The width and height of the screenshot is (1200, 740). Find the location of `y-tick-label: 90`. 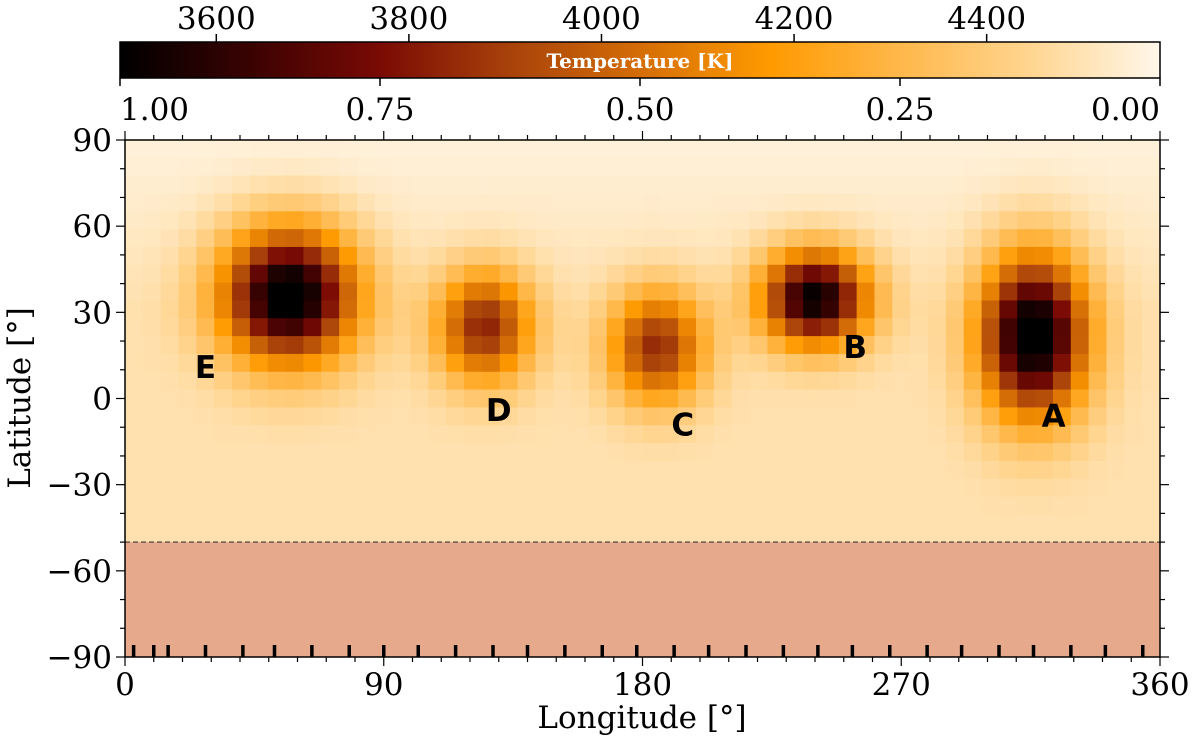

y-tick-label: 90 is located at coordinates (92, 141).